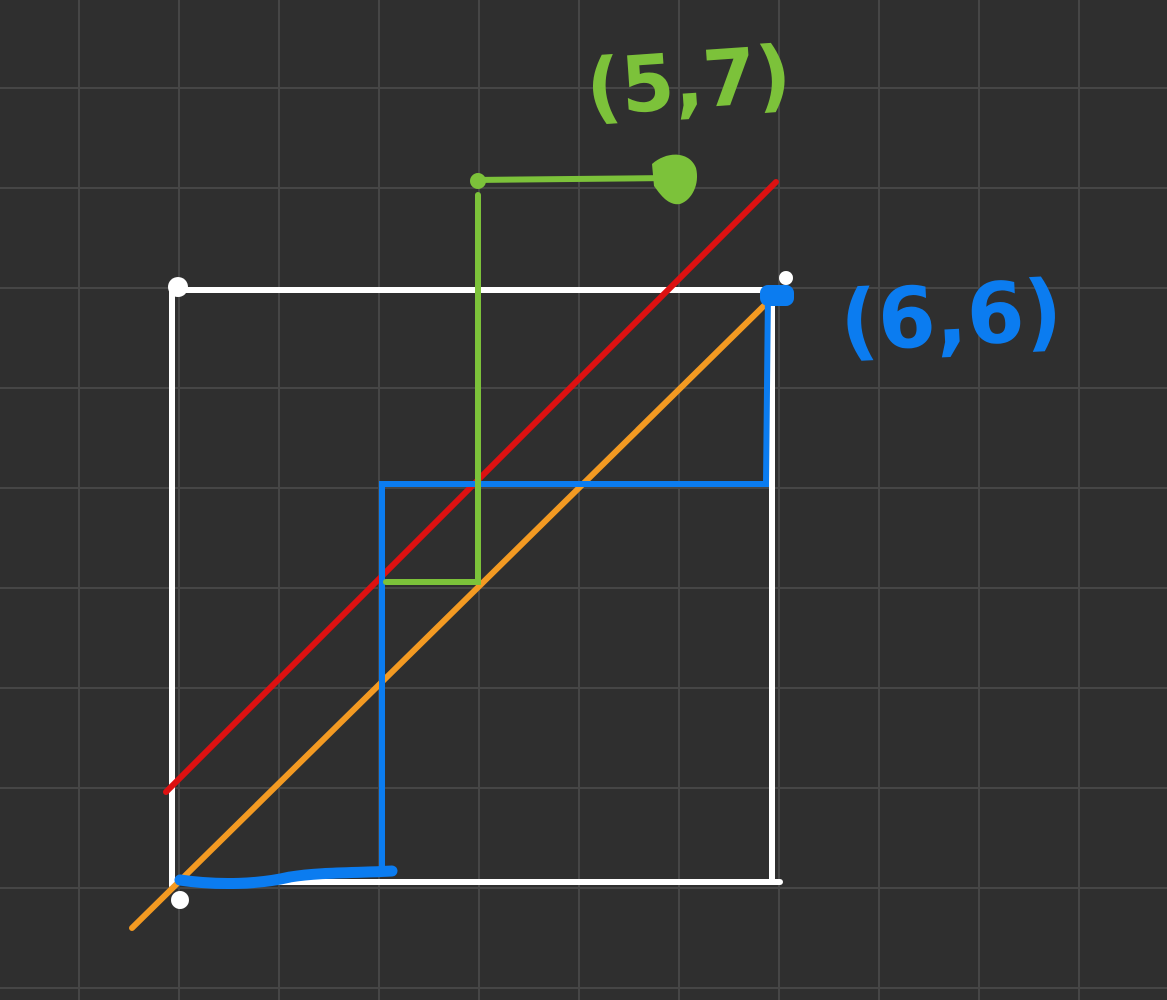 Image resolution: width=1167 pixels, height=1000 pixels. I want to click on green-point-label: (5,7), so click(688, 82).